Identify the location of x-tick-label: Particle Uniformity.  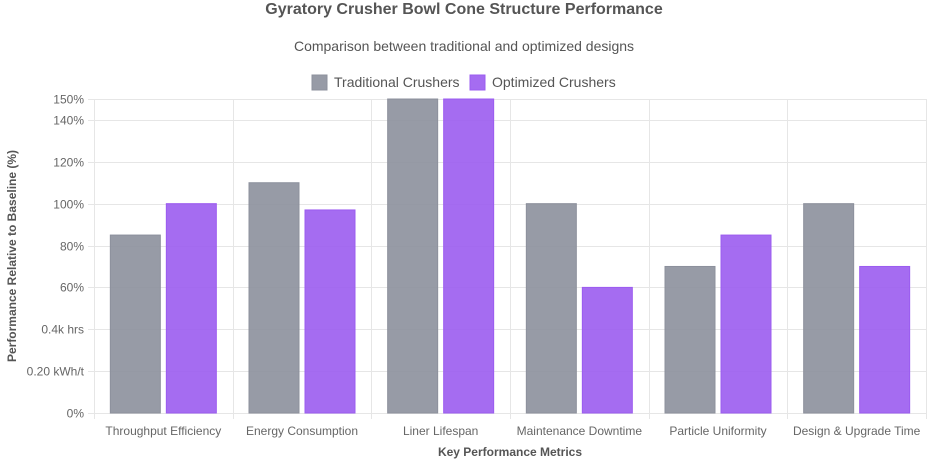
(717, 431).